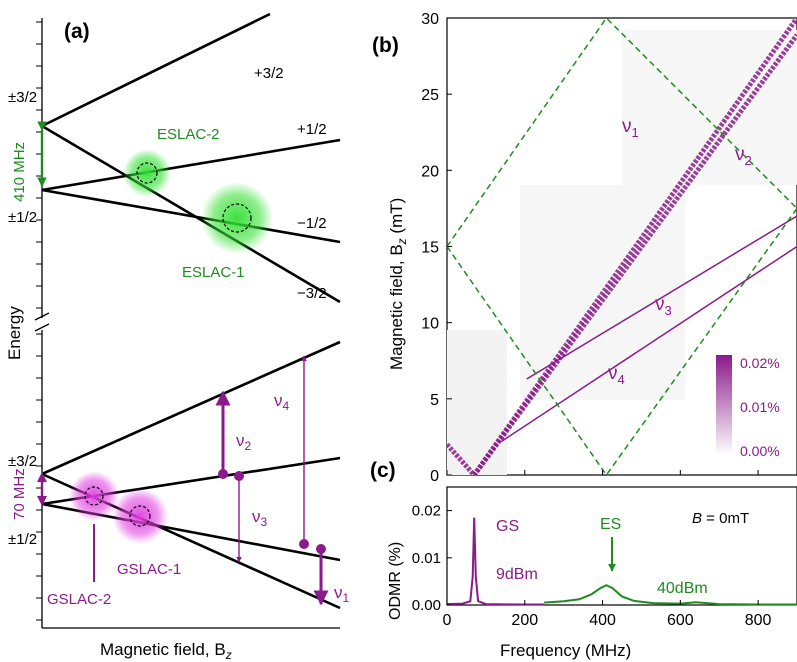 The image size is (797, 662). What do you see at coordinates (507, 526) in the screenshot?
I see `gs-peak-label: GS` at bounding box center [507, 526].